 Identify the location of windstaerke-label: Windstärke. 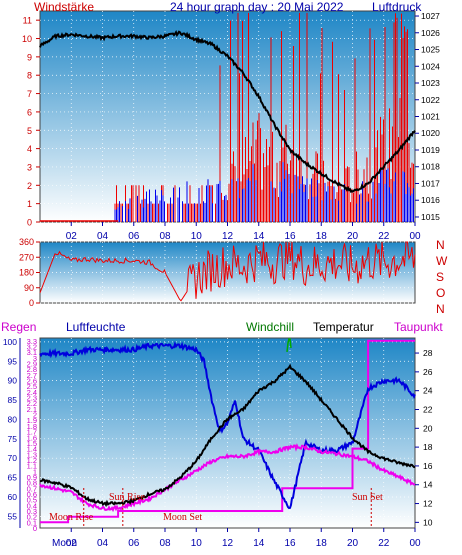
(64, 7).